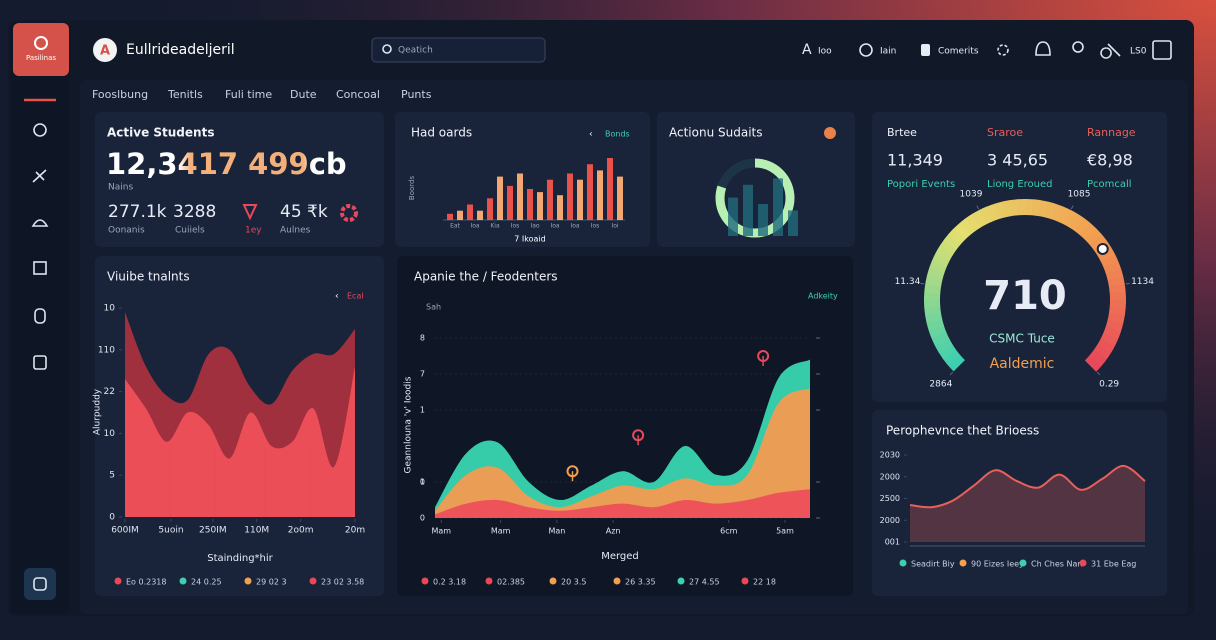 This screenshot has height=640, width=1216. Describe the element at coordinates (248, 94) in the screenshot. I see `tab: Fuli time` at that location.